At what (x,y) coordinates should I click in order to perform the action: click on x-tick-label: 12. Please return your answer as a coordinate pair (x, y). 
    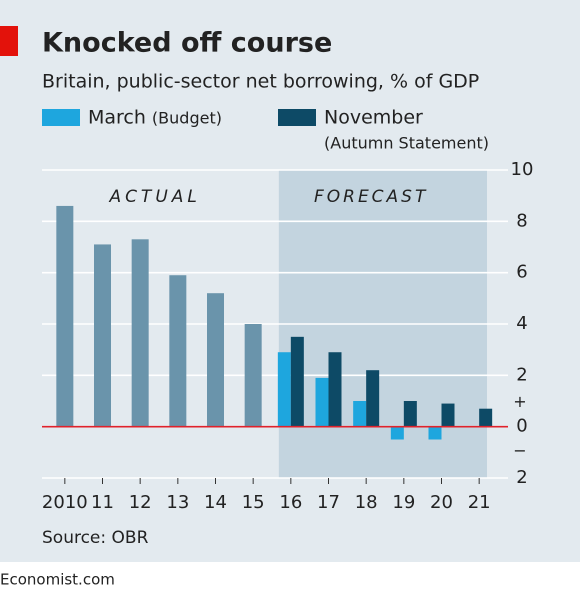
    Looking at the image, I should click on (140, 502).